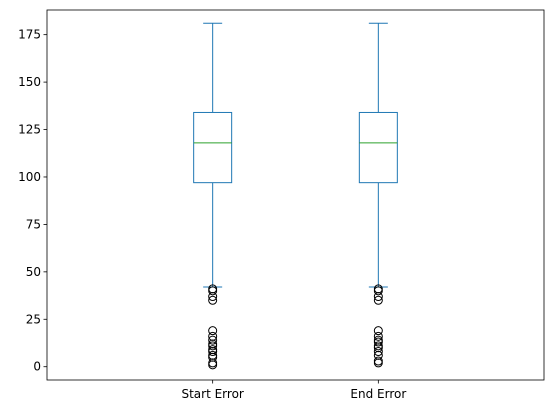 This screenshot has height=413, width=552. I want to click on y-tick-label: 50, so click(33, 272).